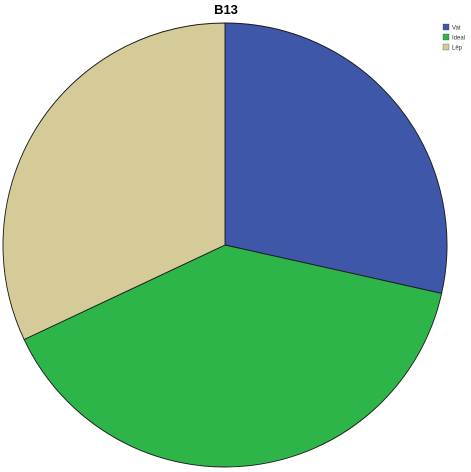 This screenshot has width=471, height=472. I want to click on legend-label: Vat, so click(456, 29).